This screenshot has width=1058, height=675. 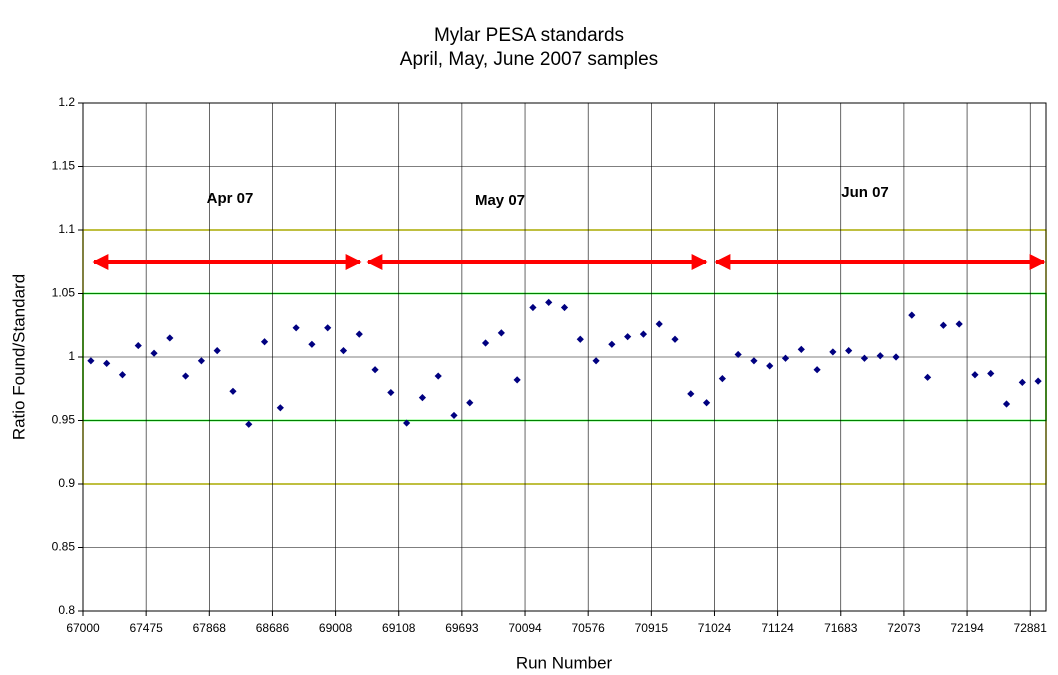 What do you see at coordinates (64, 166) in the screenshot?
I see `y-tick-label: 1.15` at bounding box center [64, 166].